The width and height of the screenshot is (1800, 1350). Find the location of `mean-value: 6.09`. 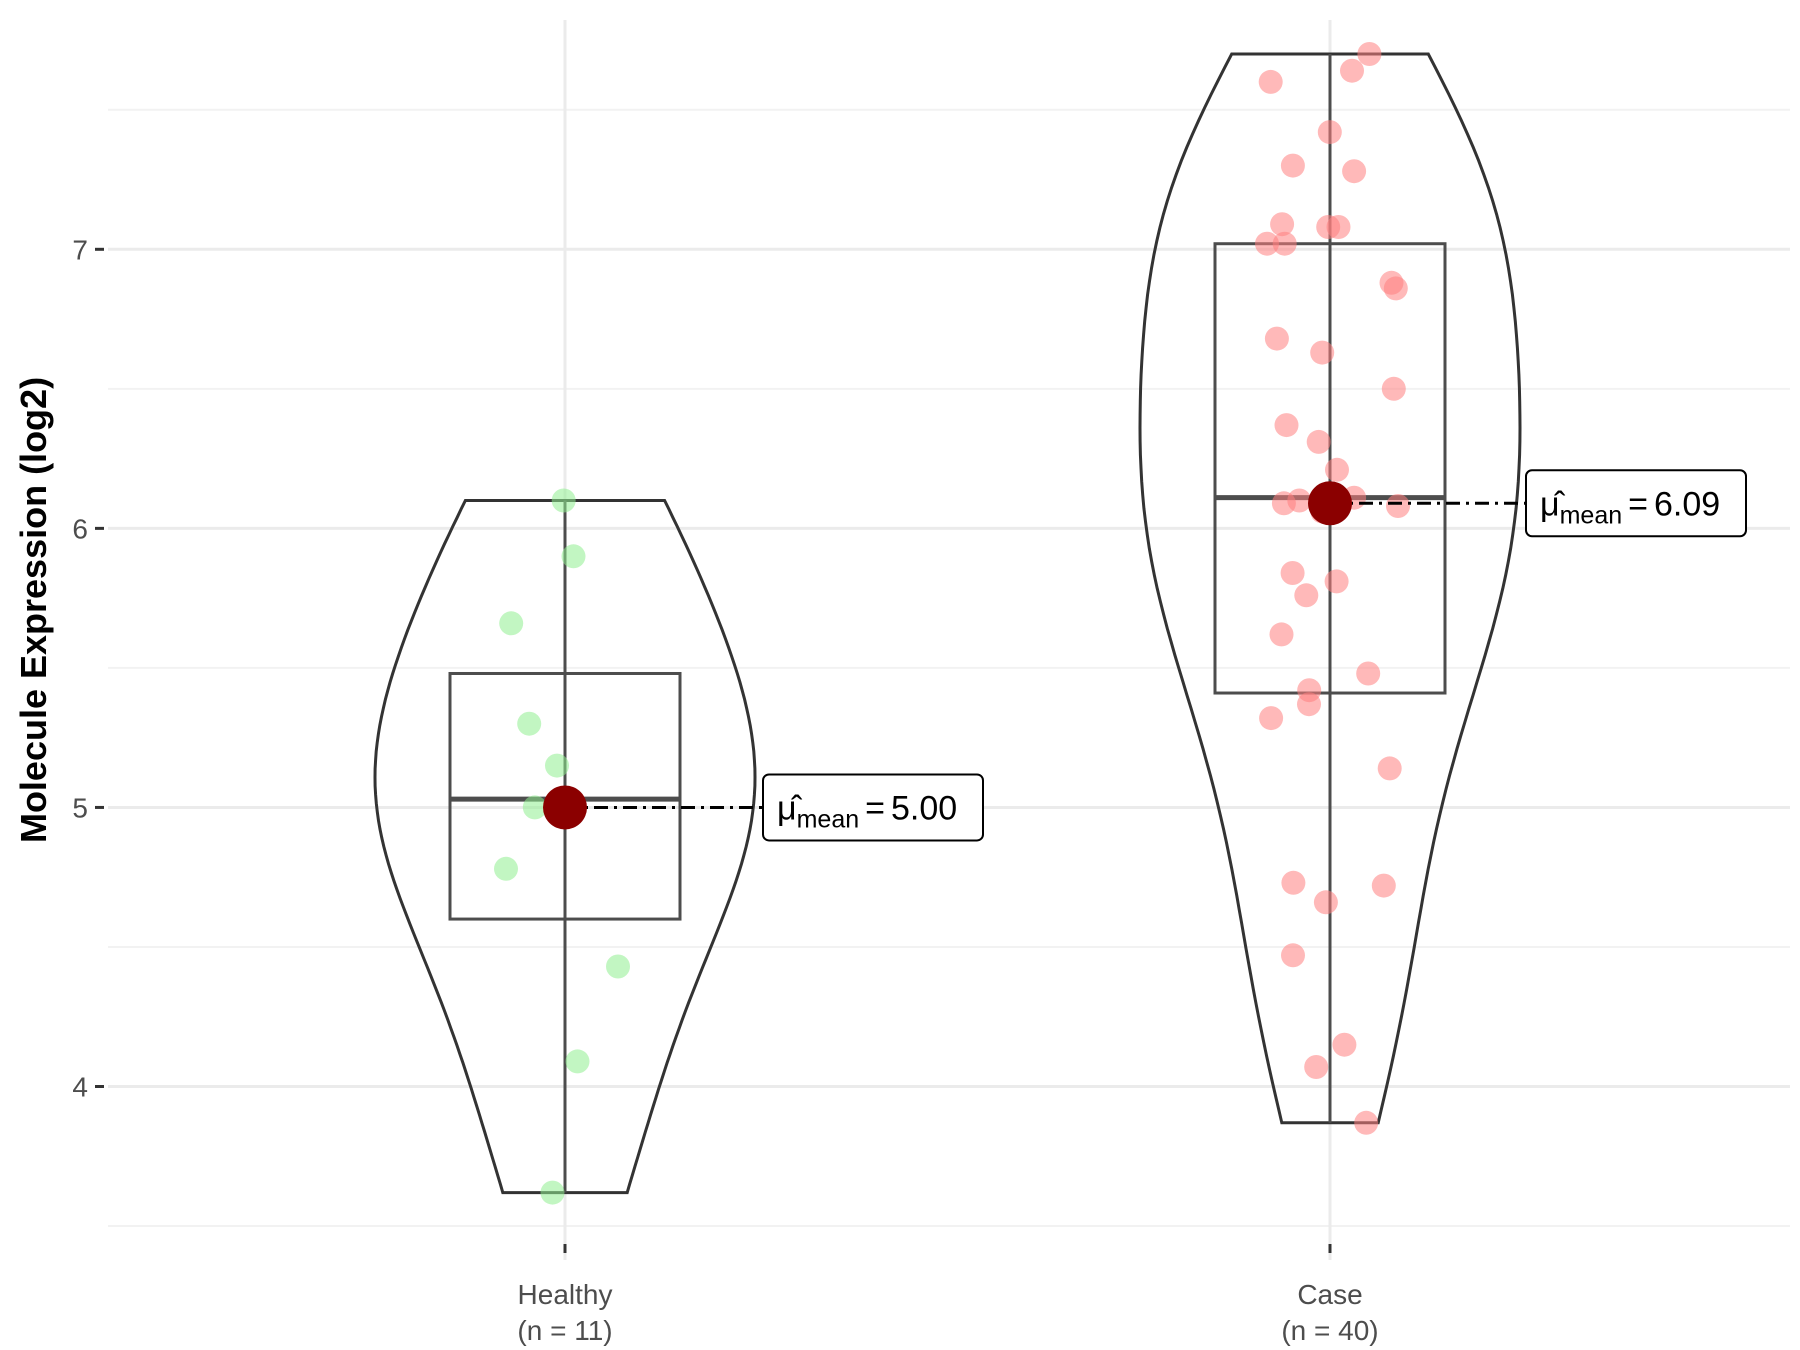

mean-value: 6.09 is located at coordinates (1687, 504).